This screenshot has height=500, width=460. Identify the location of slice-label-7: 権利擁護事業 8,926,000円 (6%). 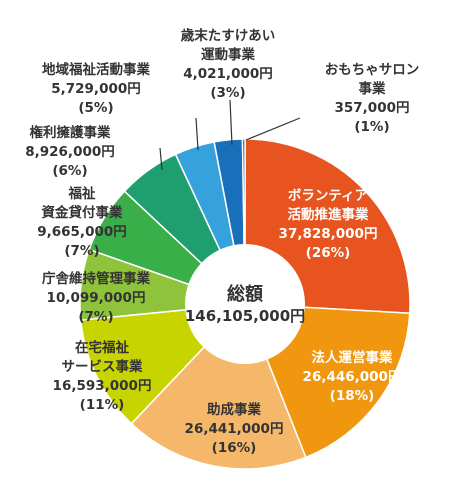
(70, 151).